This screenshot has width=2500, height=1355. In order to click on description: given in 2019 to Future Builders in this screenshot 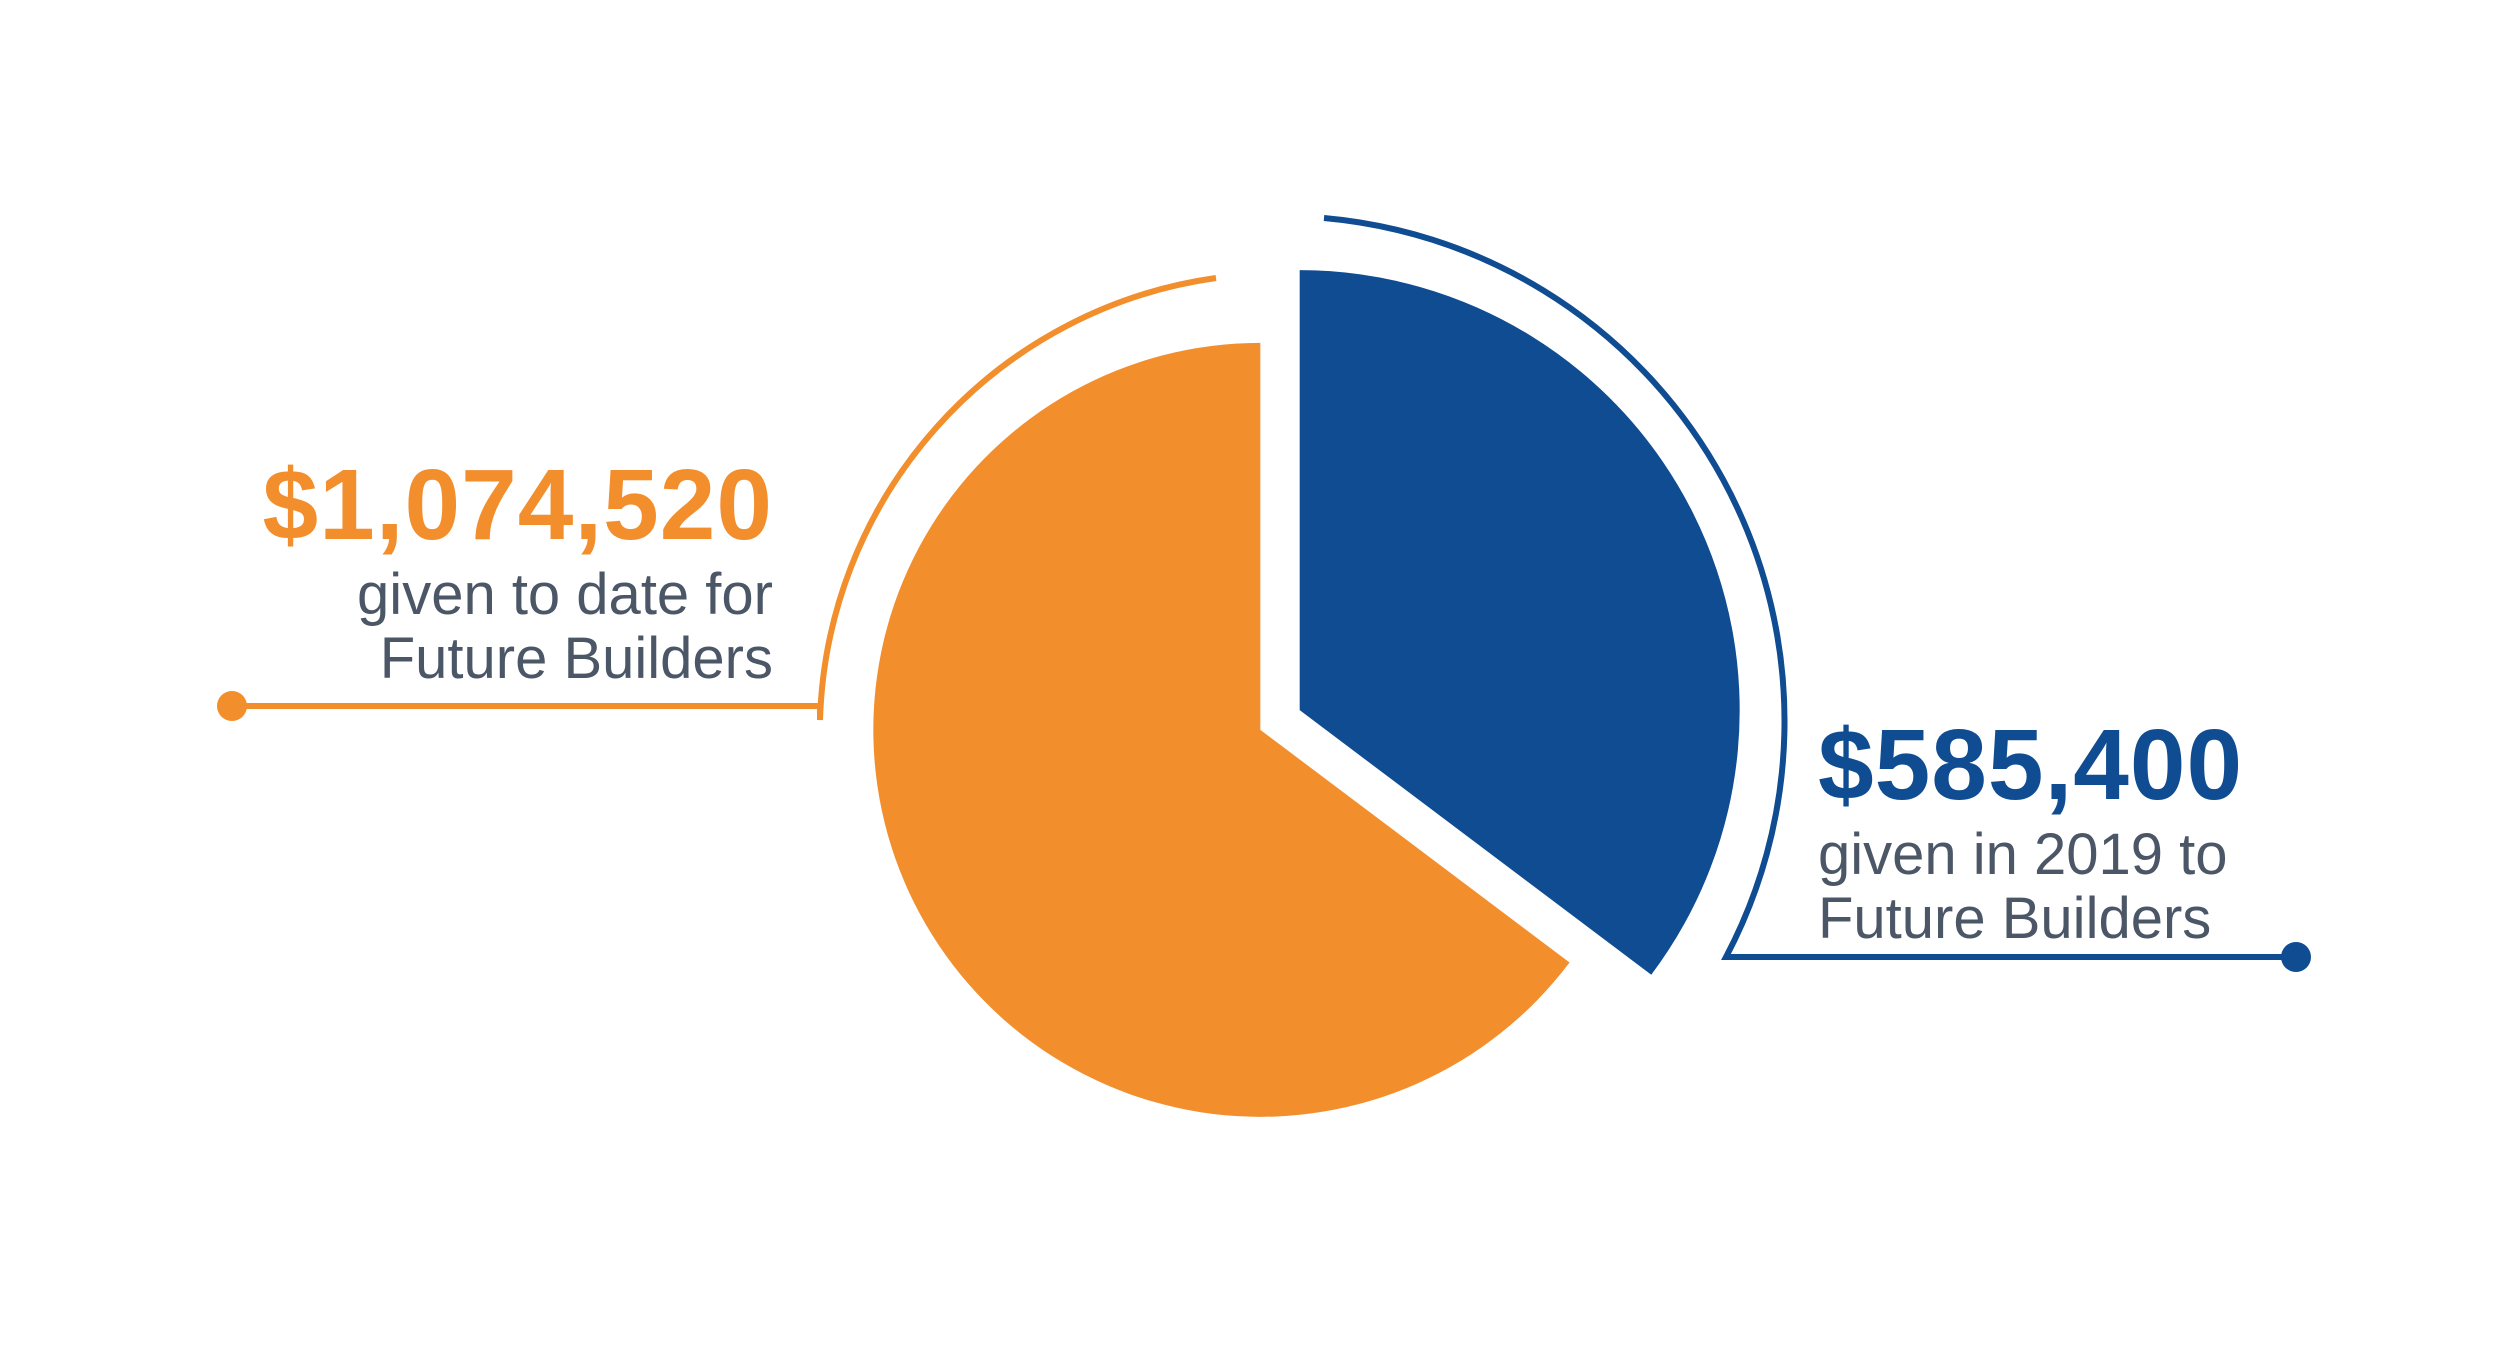, I will do `click(2023, 886)`.